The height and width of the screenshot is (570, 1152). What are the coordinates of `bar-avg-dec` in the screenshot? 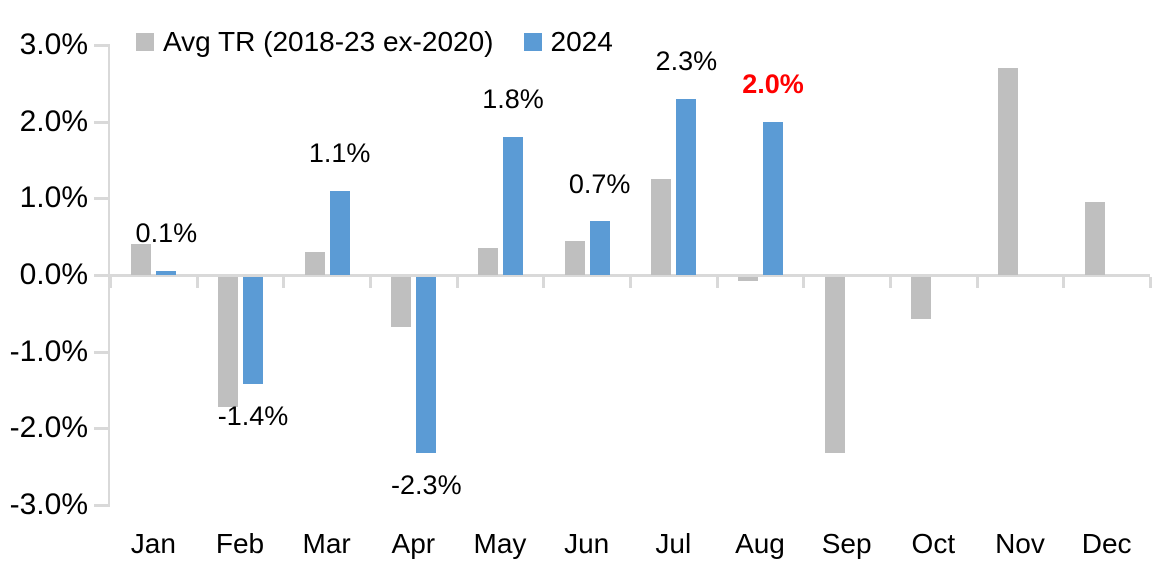 It's located at (1094, 238).